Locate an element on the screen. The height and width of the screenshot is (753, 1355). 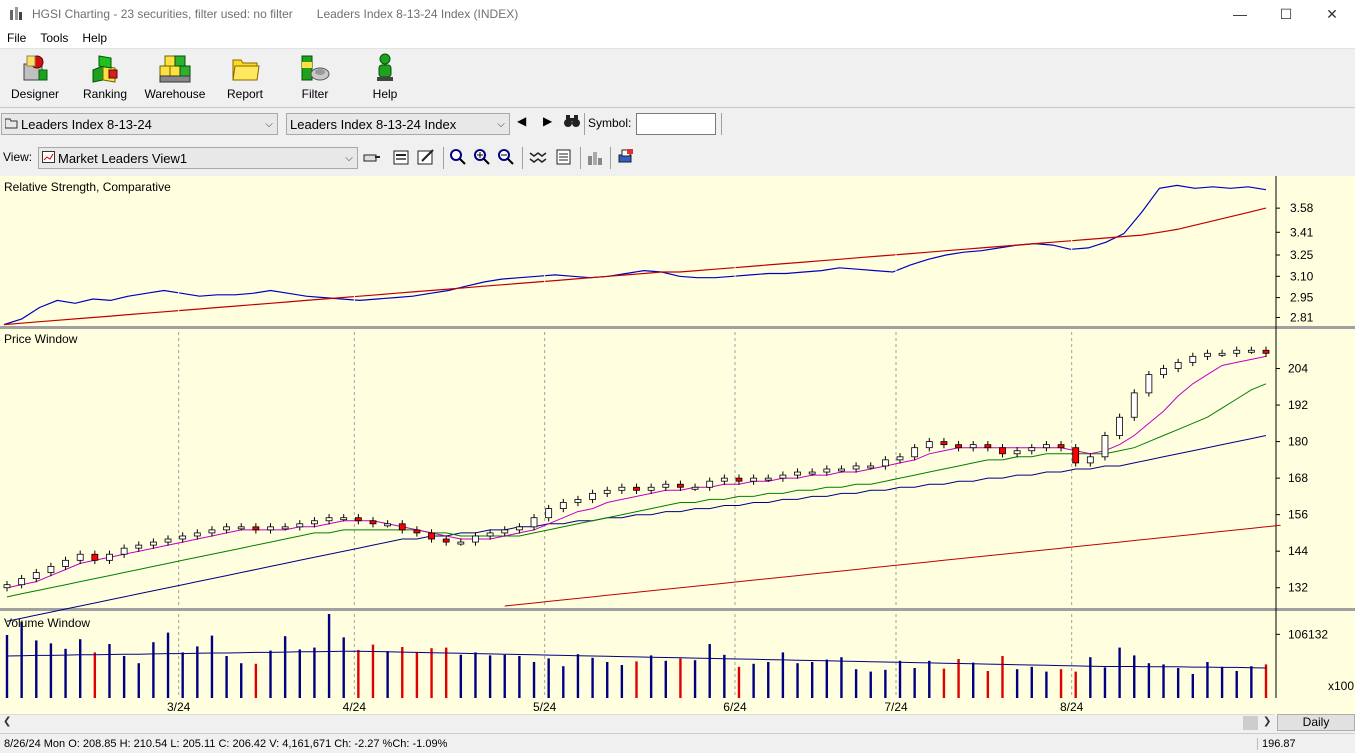
zoom-icon is located at coordinates (458, 157).